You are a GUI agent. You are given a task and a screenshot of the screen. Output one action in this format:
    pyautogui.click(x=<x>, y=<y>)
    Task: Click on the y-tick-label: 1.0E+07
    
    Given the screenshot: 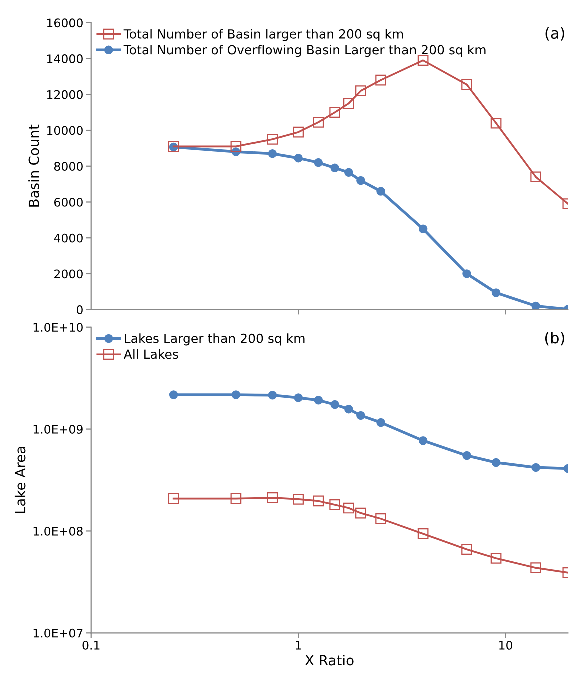 What is the action you would take?
    pyautogui.click(x=58, y=633)
    